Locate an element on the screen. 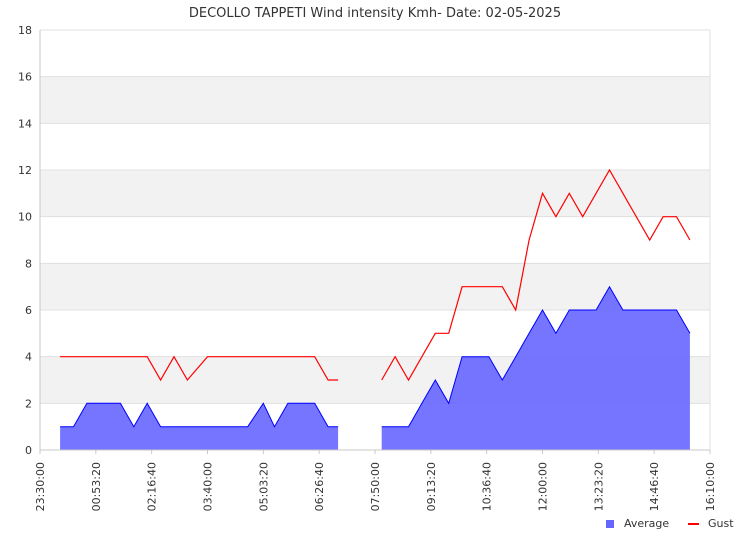 The image size is (750, 550). x-tick-label: 05:03:20 is located at coordinates (263, 486).